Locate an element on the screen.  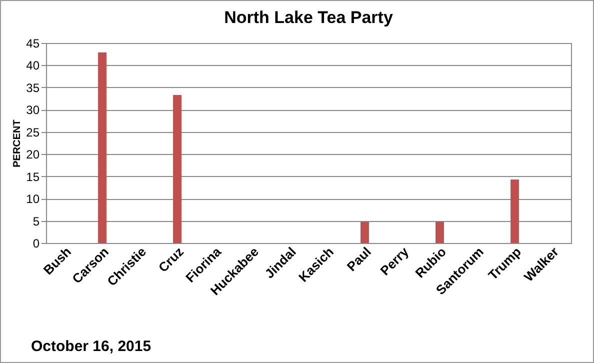
y-tick-label: 45 is located at coordinates (33, 43).